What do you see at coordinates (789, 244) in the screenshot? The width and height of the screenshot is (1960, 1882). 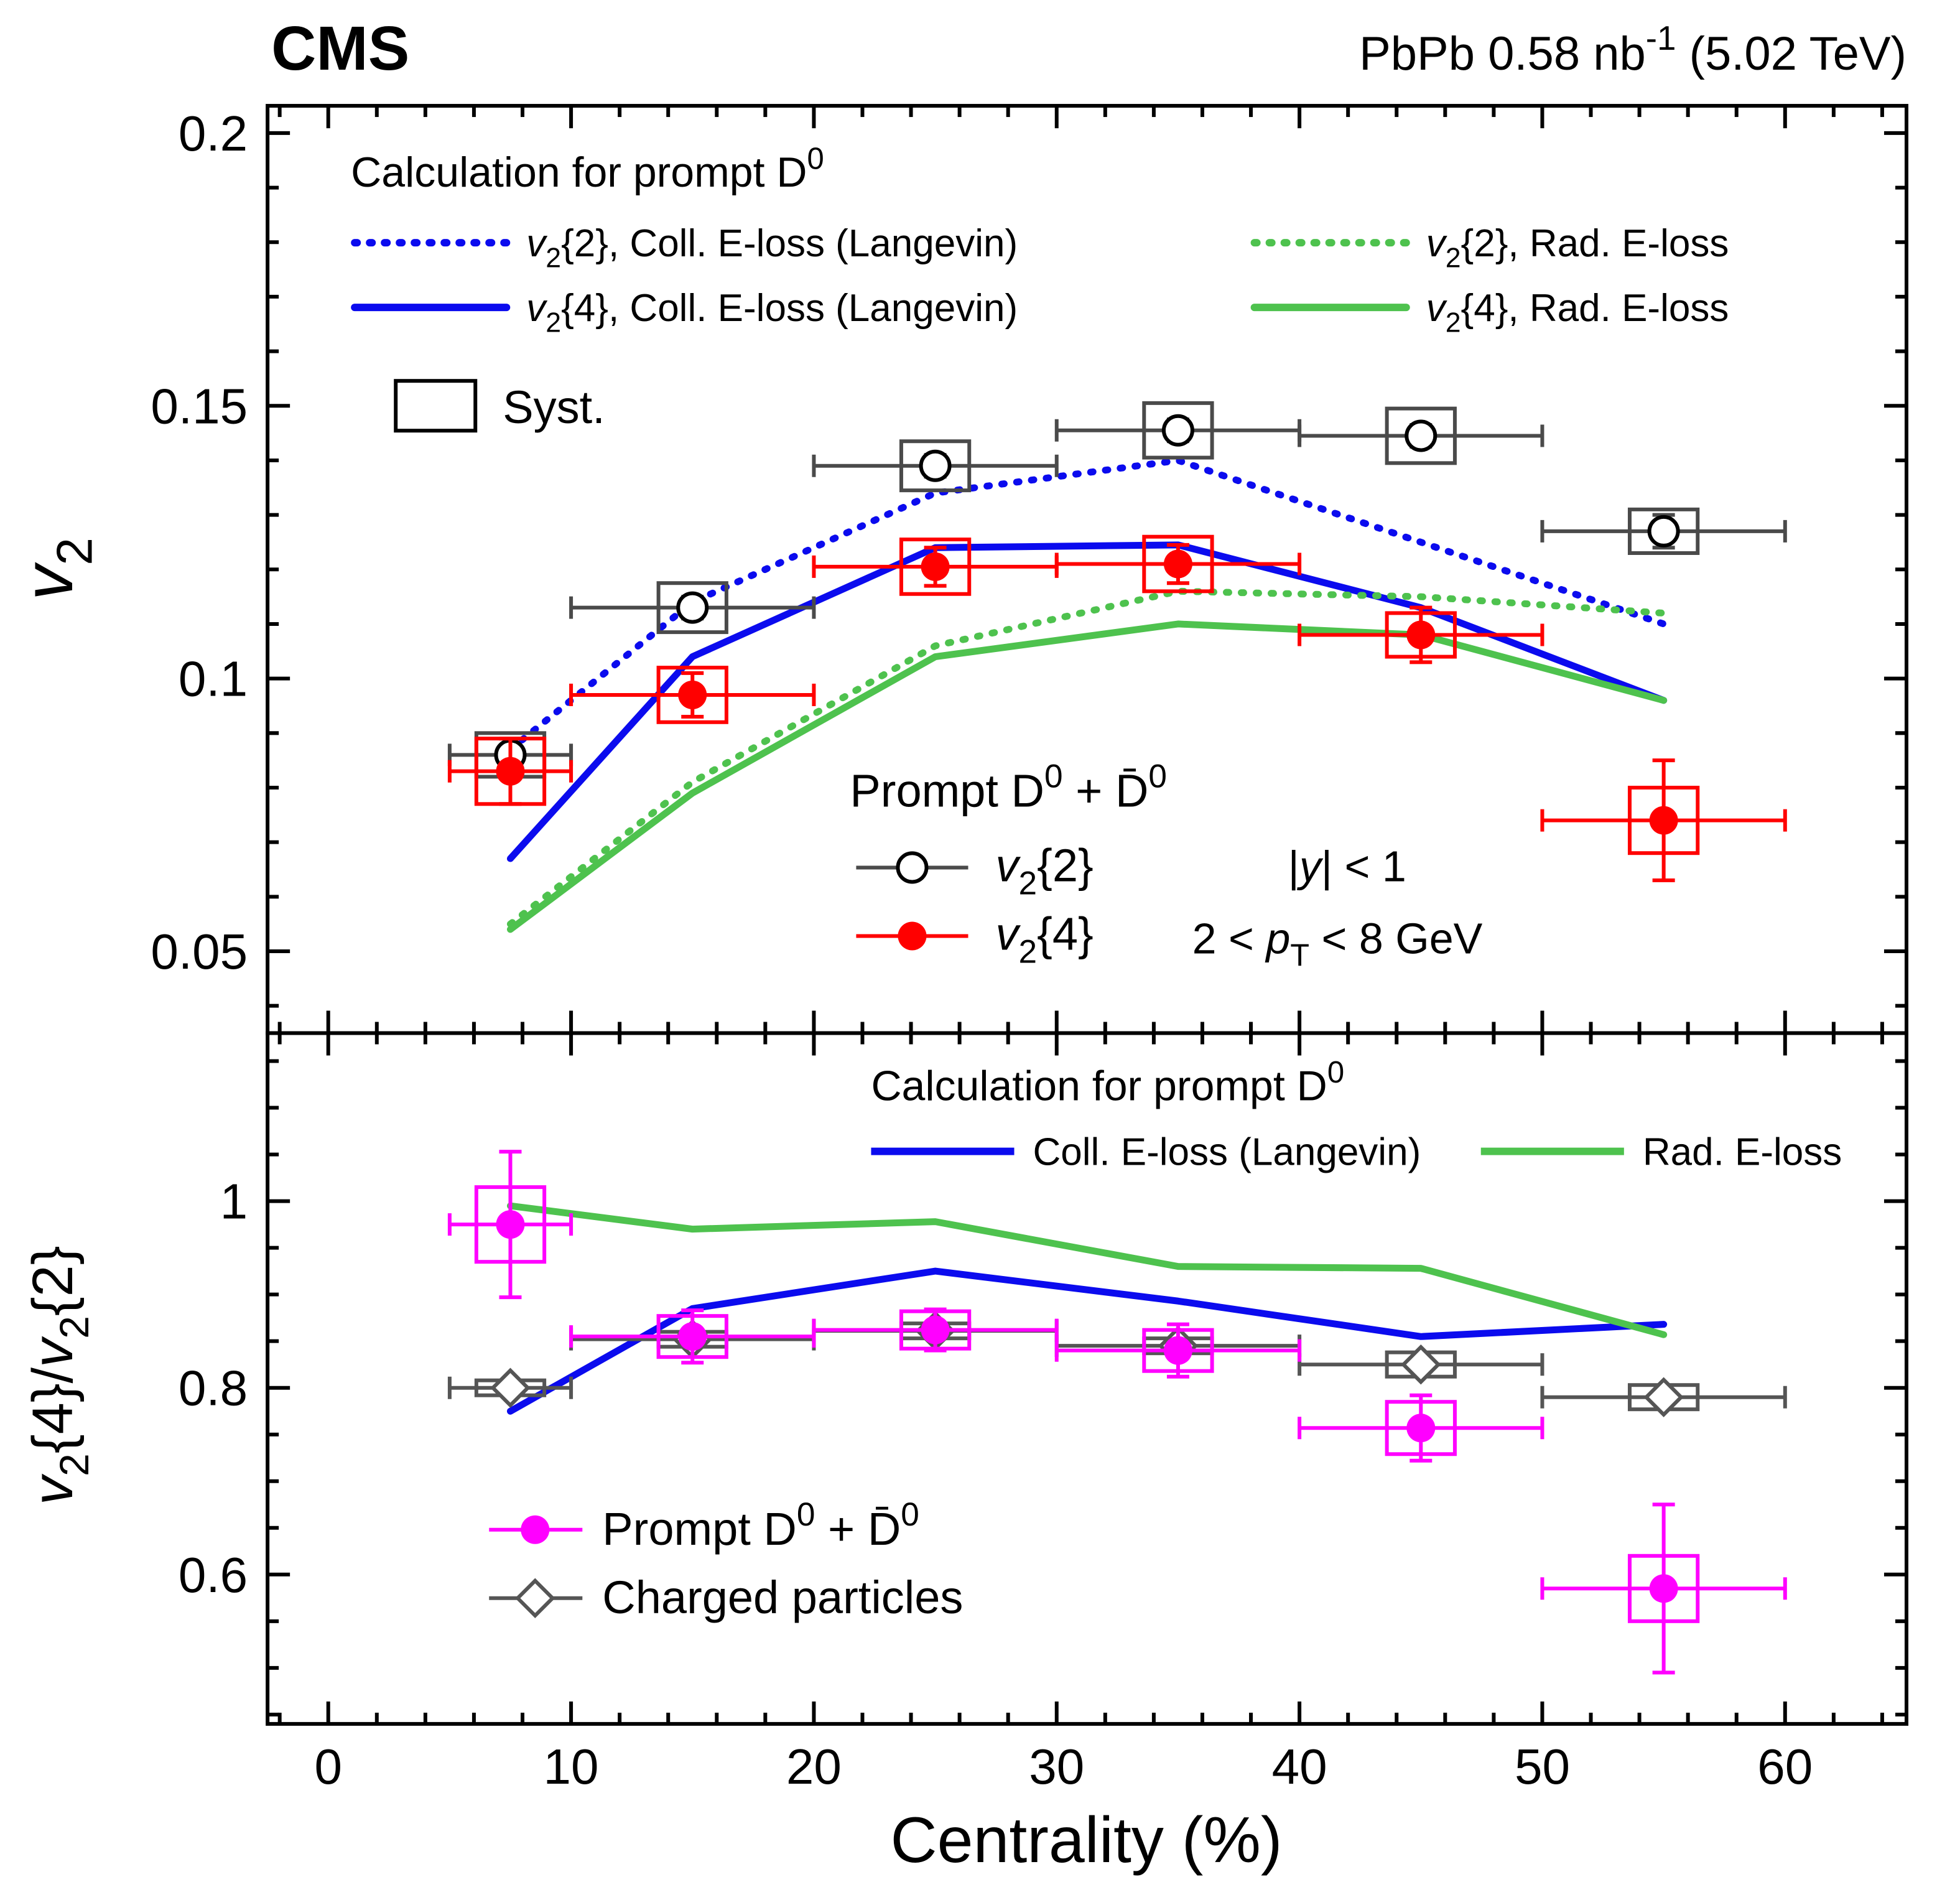 I see `svg-tspan: {2}, Coll. E-loss (Langevin)` at bounding box center [789, 244].